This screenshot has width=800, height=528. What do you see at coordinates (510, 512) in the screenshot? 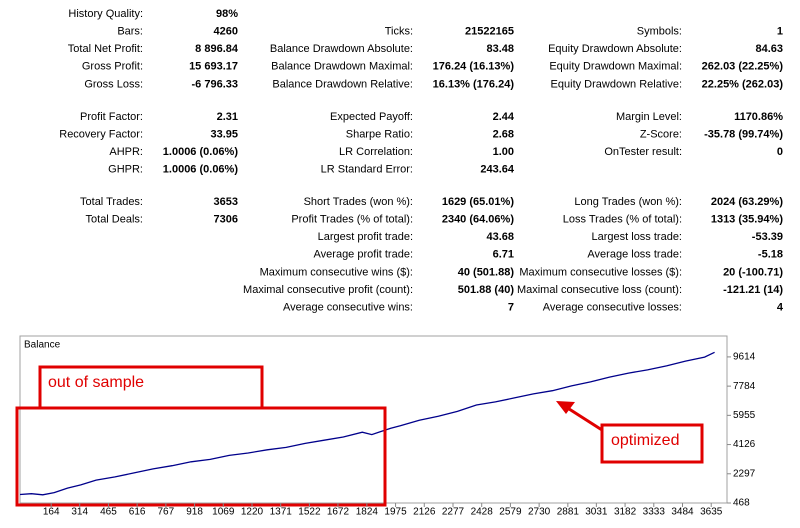
I see `x-tick-label: 2579` at bounding box center [510, 512].